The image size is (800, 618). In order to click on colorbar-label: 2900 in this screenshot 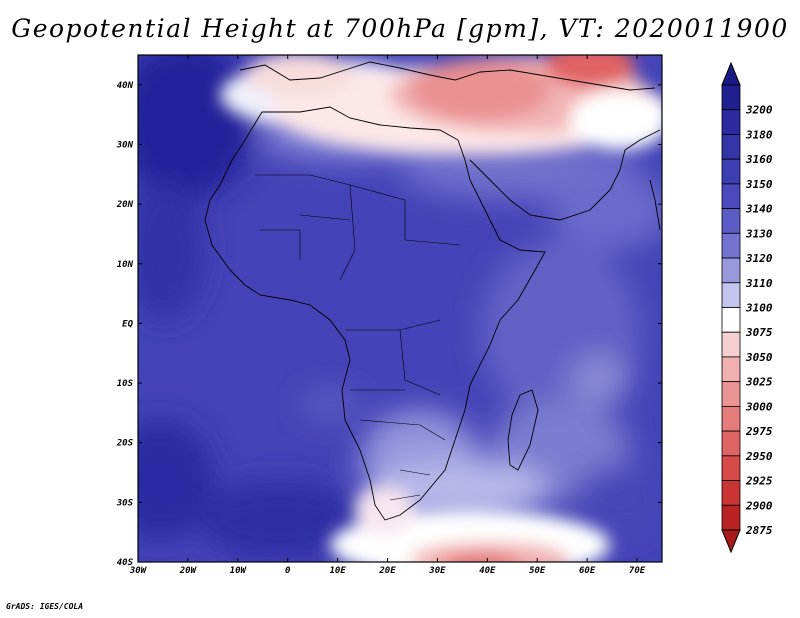, I will do `click(759, 505)`.